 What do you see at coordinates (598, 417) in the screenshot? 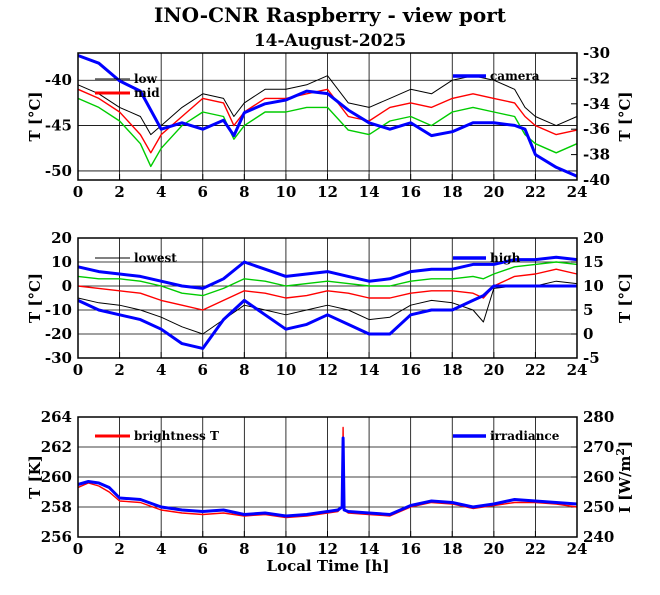
I see `y-right-tick-label: 280` at bounding box center [598, 417].